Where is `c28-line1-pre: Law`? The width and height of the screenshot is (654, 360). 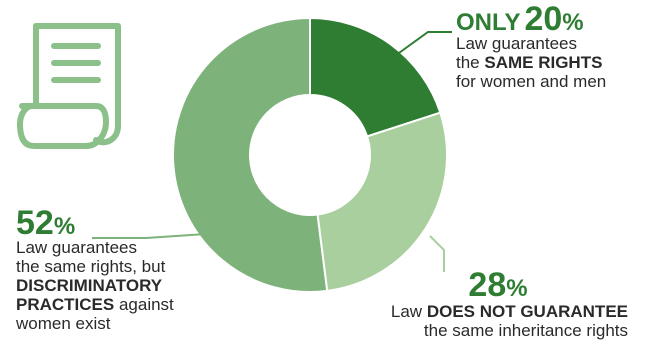
c28-line1-pre: Law is located at coordinates (408, 311).